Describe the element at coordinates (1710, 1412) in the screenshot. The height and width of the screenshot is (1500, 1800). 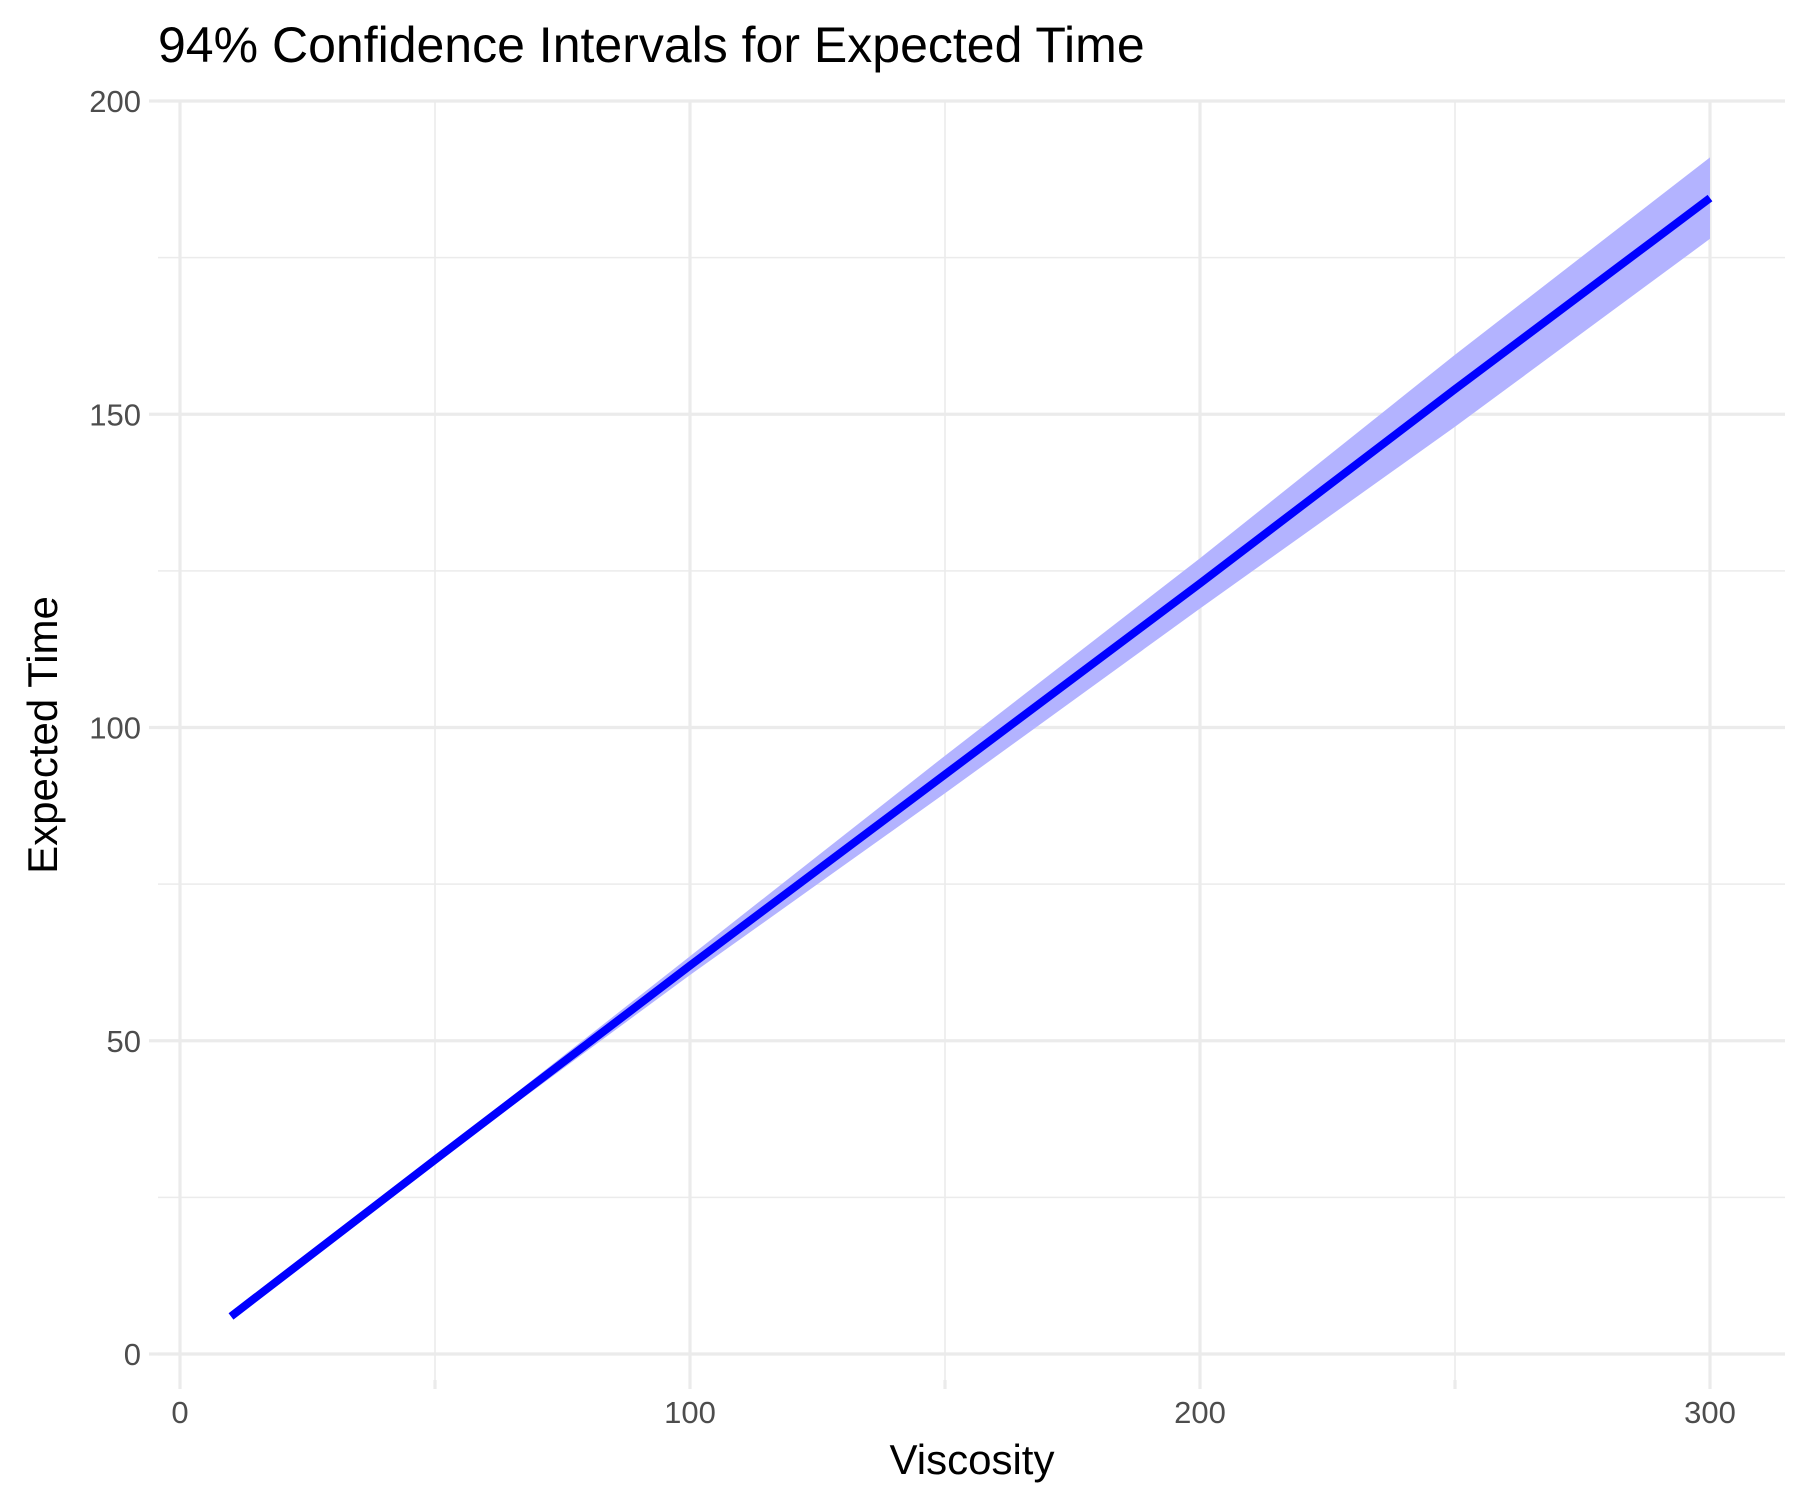
I see `x-tick-label: 300` at that location.